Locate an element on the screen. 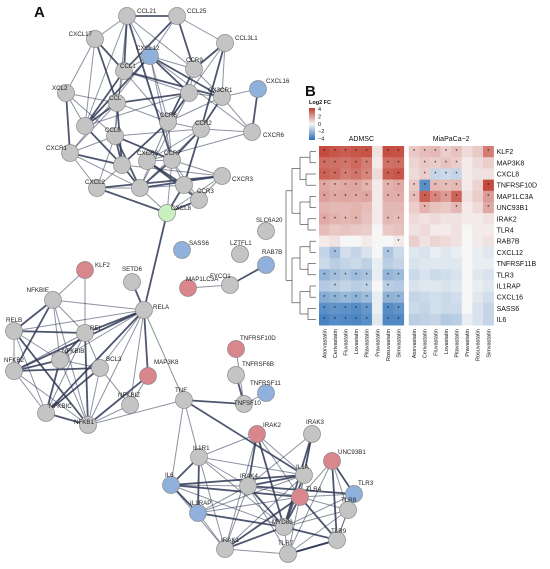 The height and width of the screenshot is (569, 550). group-title: MiaPaCa−2 is located at coordinates (451, 139).